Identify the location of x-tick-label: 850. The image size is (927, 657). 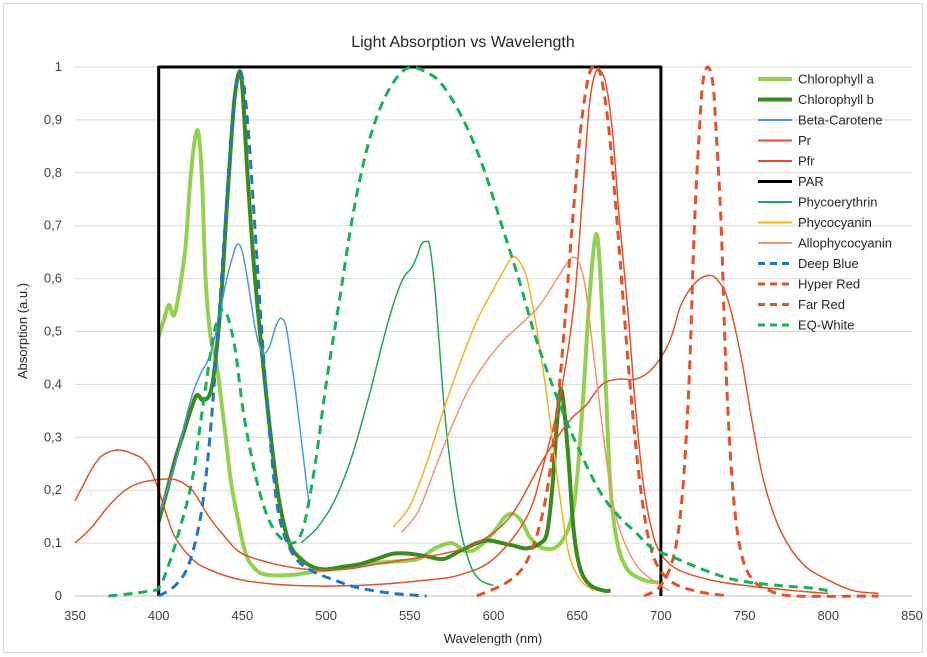
(912, 615).